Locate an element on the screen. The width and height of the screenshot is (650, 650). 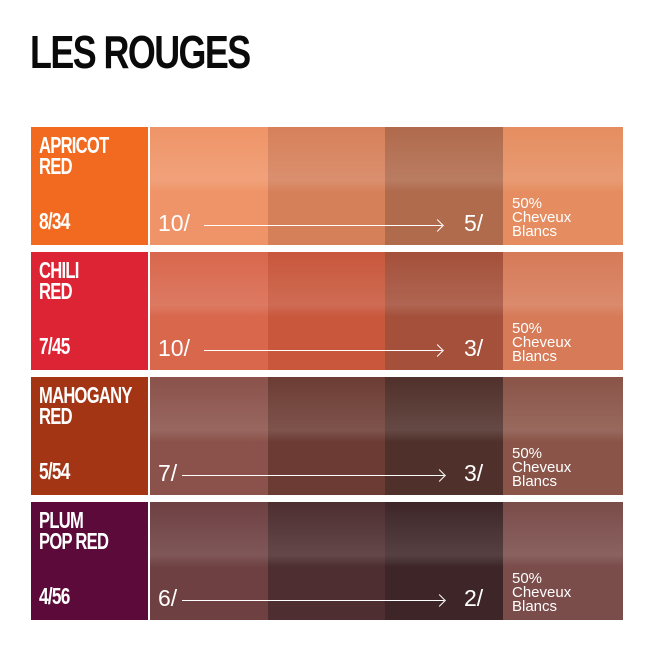
shade-code: 7/45 is located at coordinates (54, 346).